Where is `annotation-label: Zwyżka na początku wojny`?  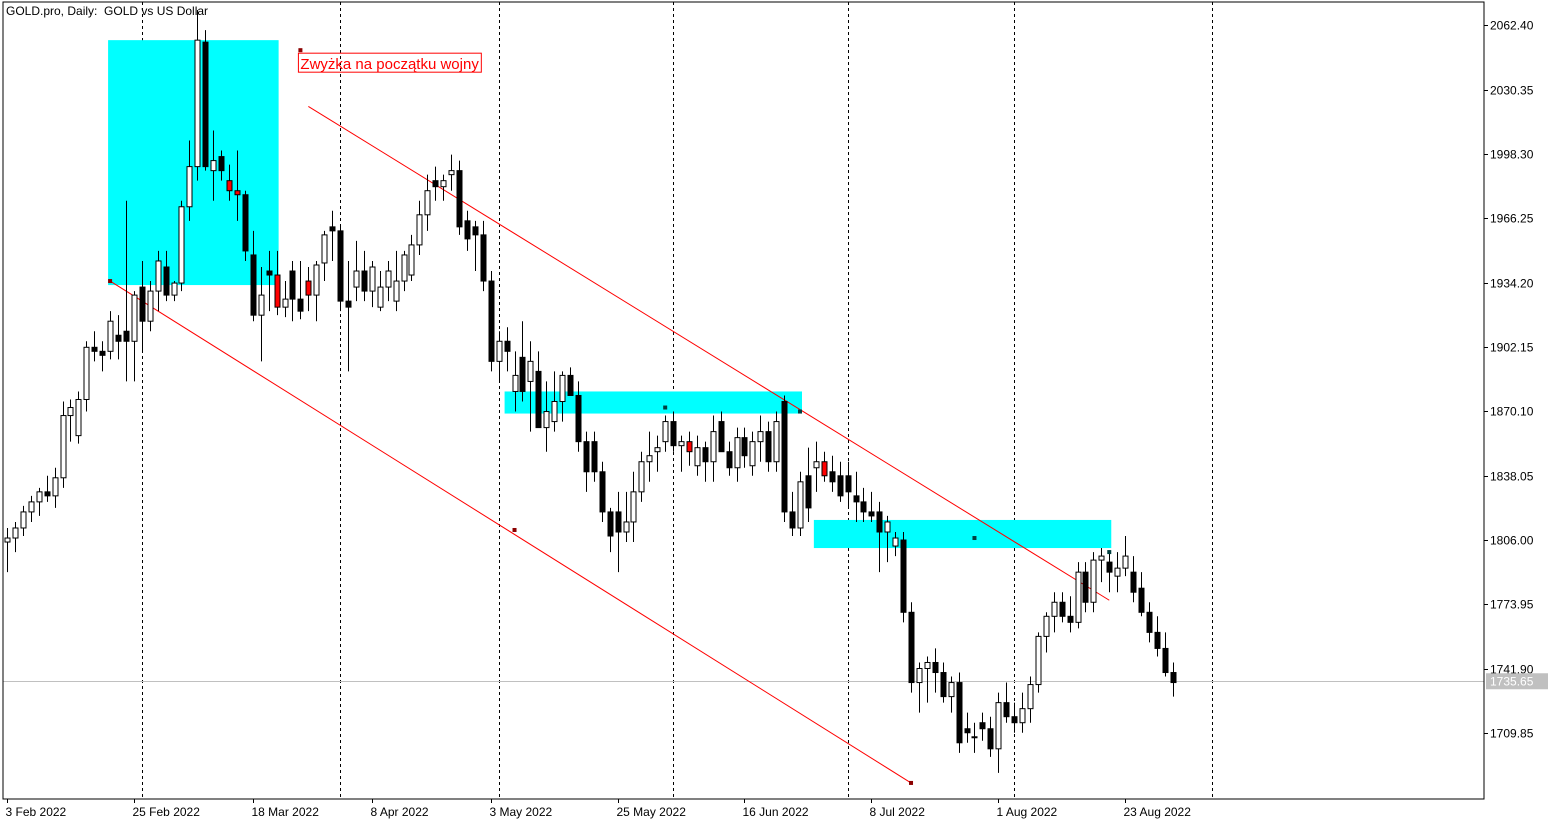
annotation-label: Zwyżka na początku wojny is located at coordinates (389, 64).